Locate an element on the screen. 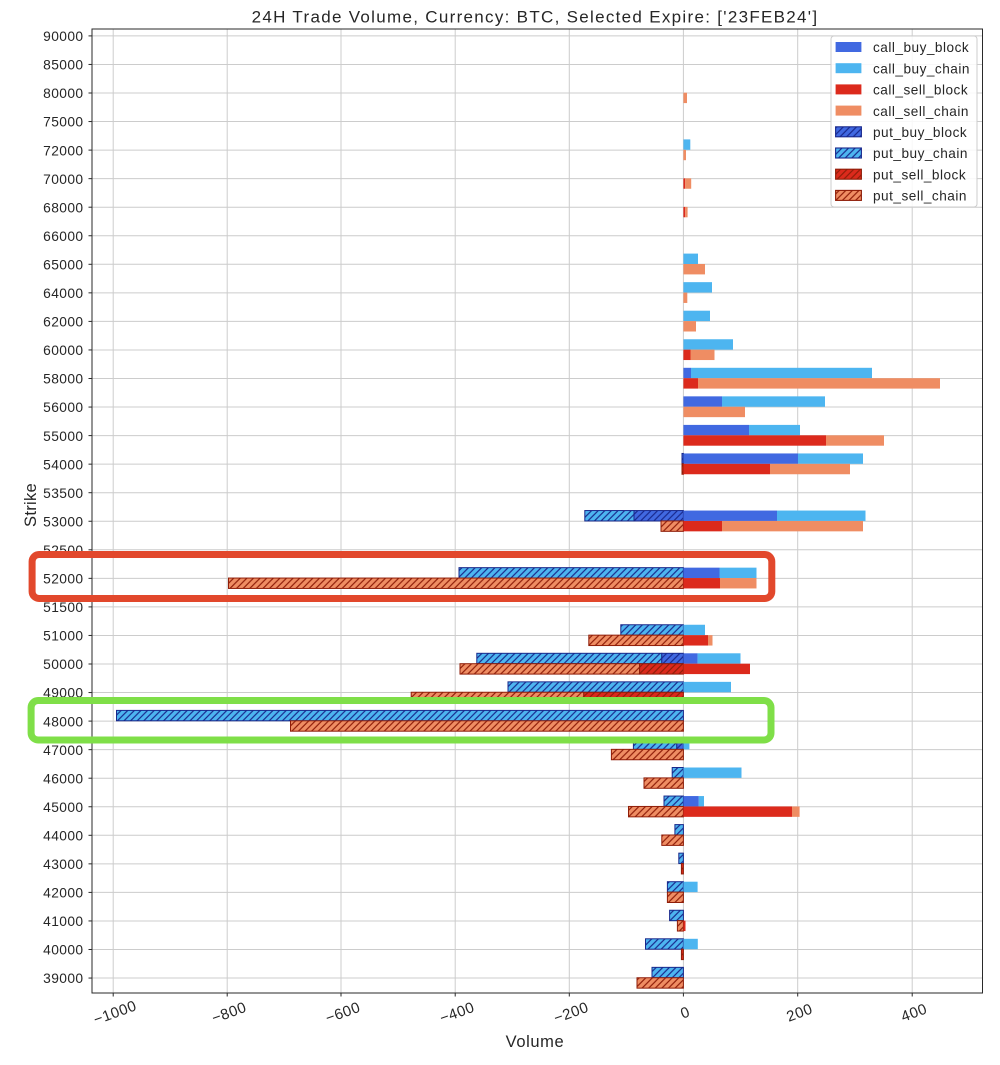  svg-text: 48000 is located at coordinates (63, 721).